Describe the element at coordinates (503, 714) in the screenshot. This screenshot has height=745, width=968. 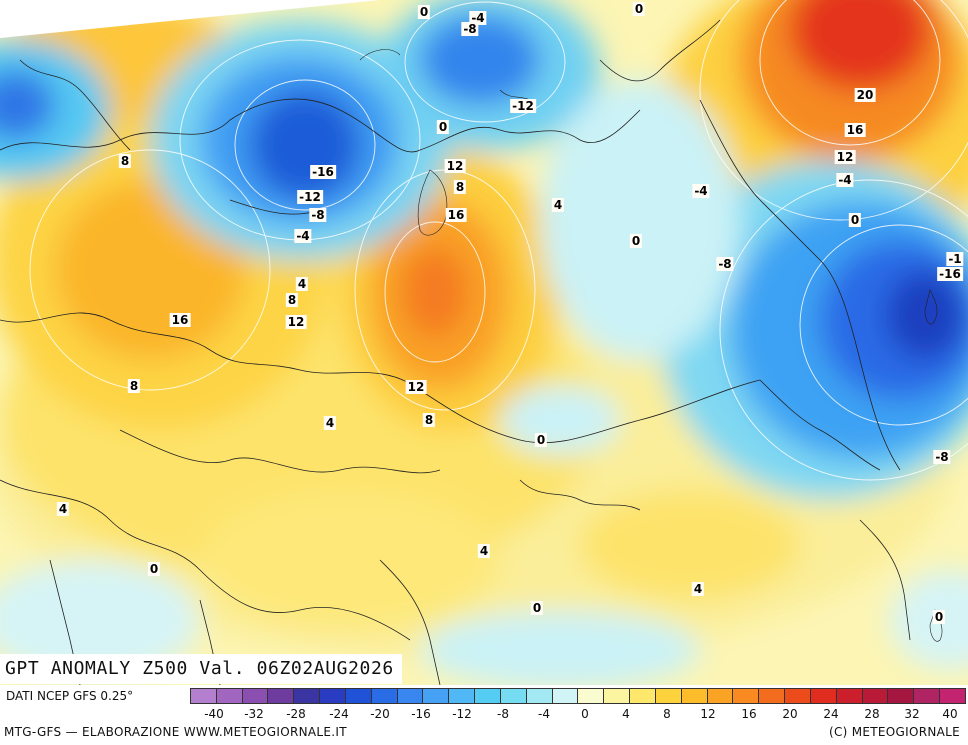
I see `color-scale-tick-label: -8` at that location.